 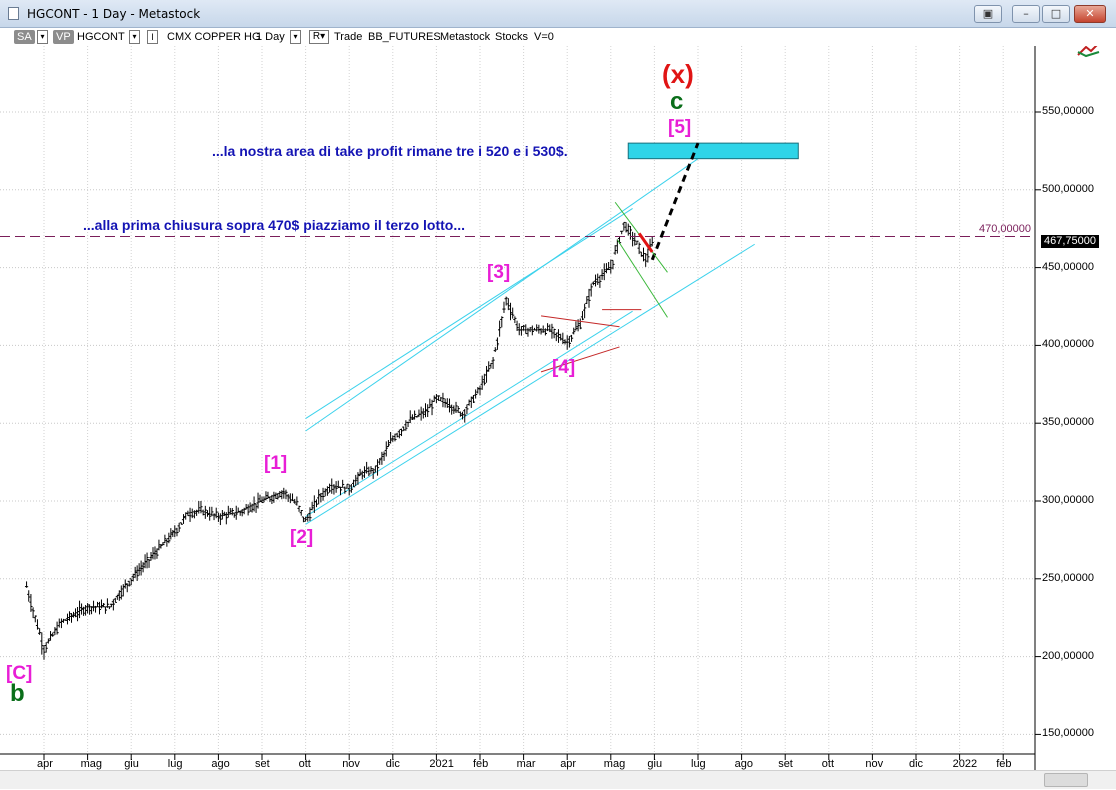 I want to click on price-axis, so click(x=1038, y=423).